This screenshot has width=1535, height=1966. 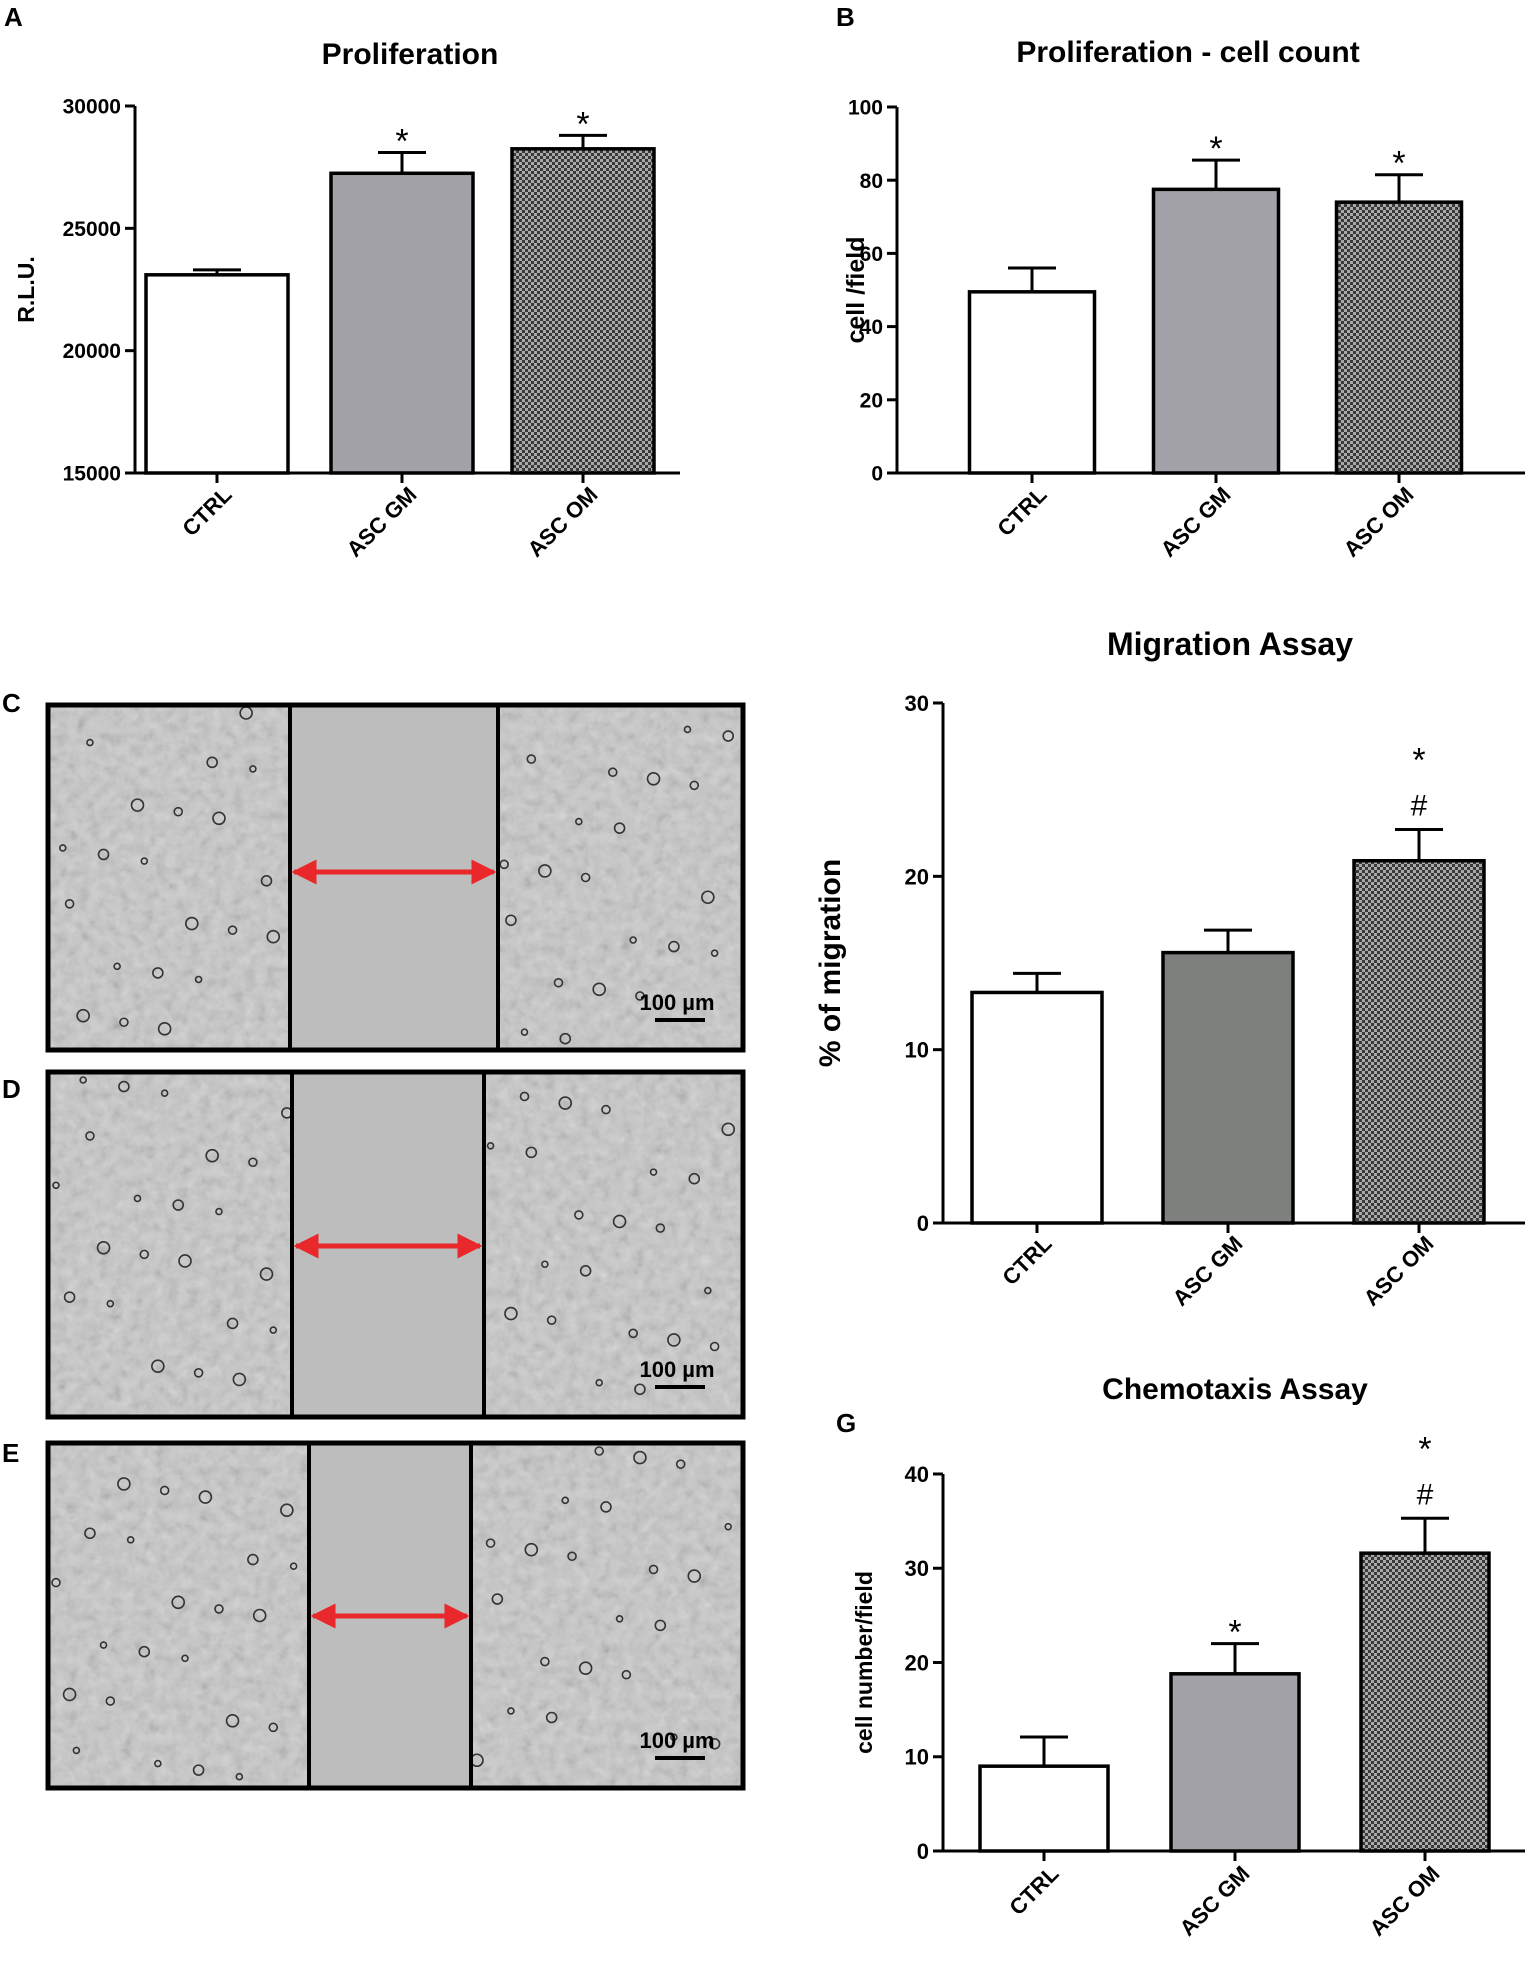 What do you see at coordinates (846, 1423) in the screenshot?
I see `panel-label-g: G` at bounding box center [846, 1423].